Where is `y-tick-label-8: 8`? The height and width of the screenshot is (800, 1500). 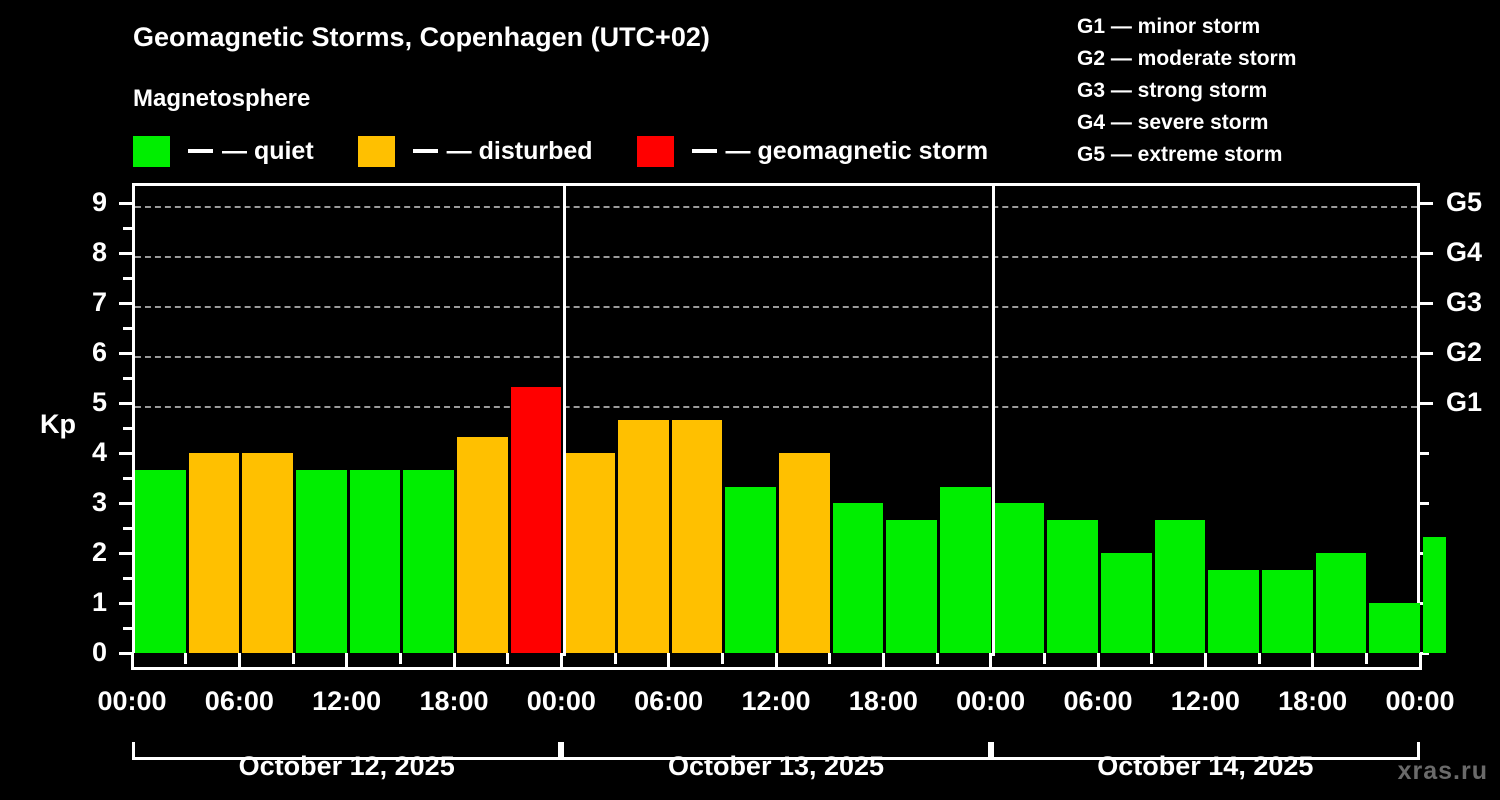
y-tick-label-8: 8 is located at coordinates (99, 252).